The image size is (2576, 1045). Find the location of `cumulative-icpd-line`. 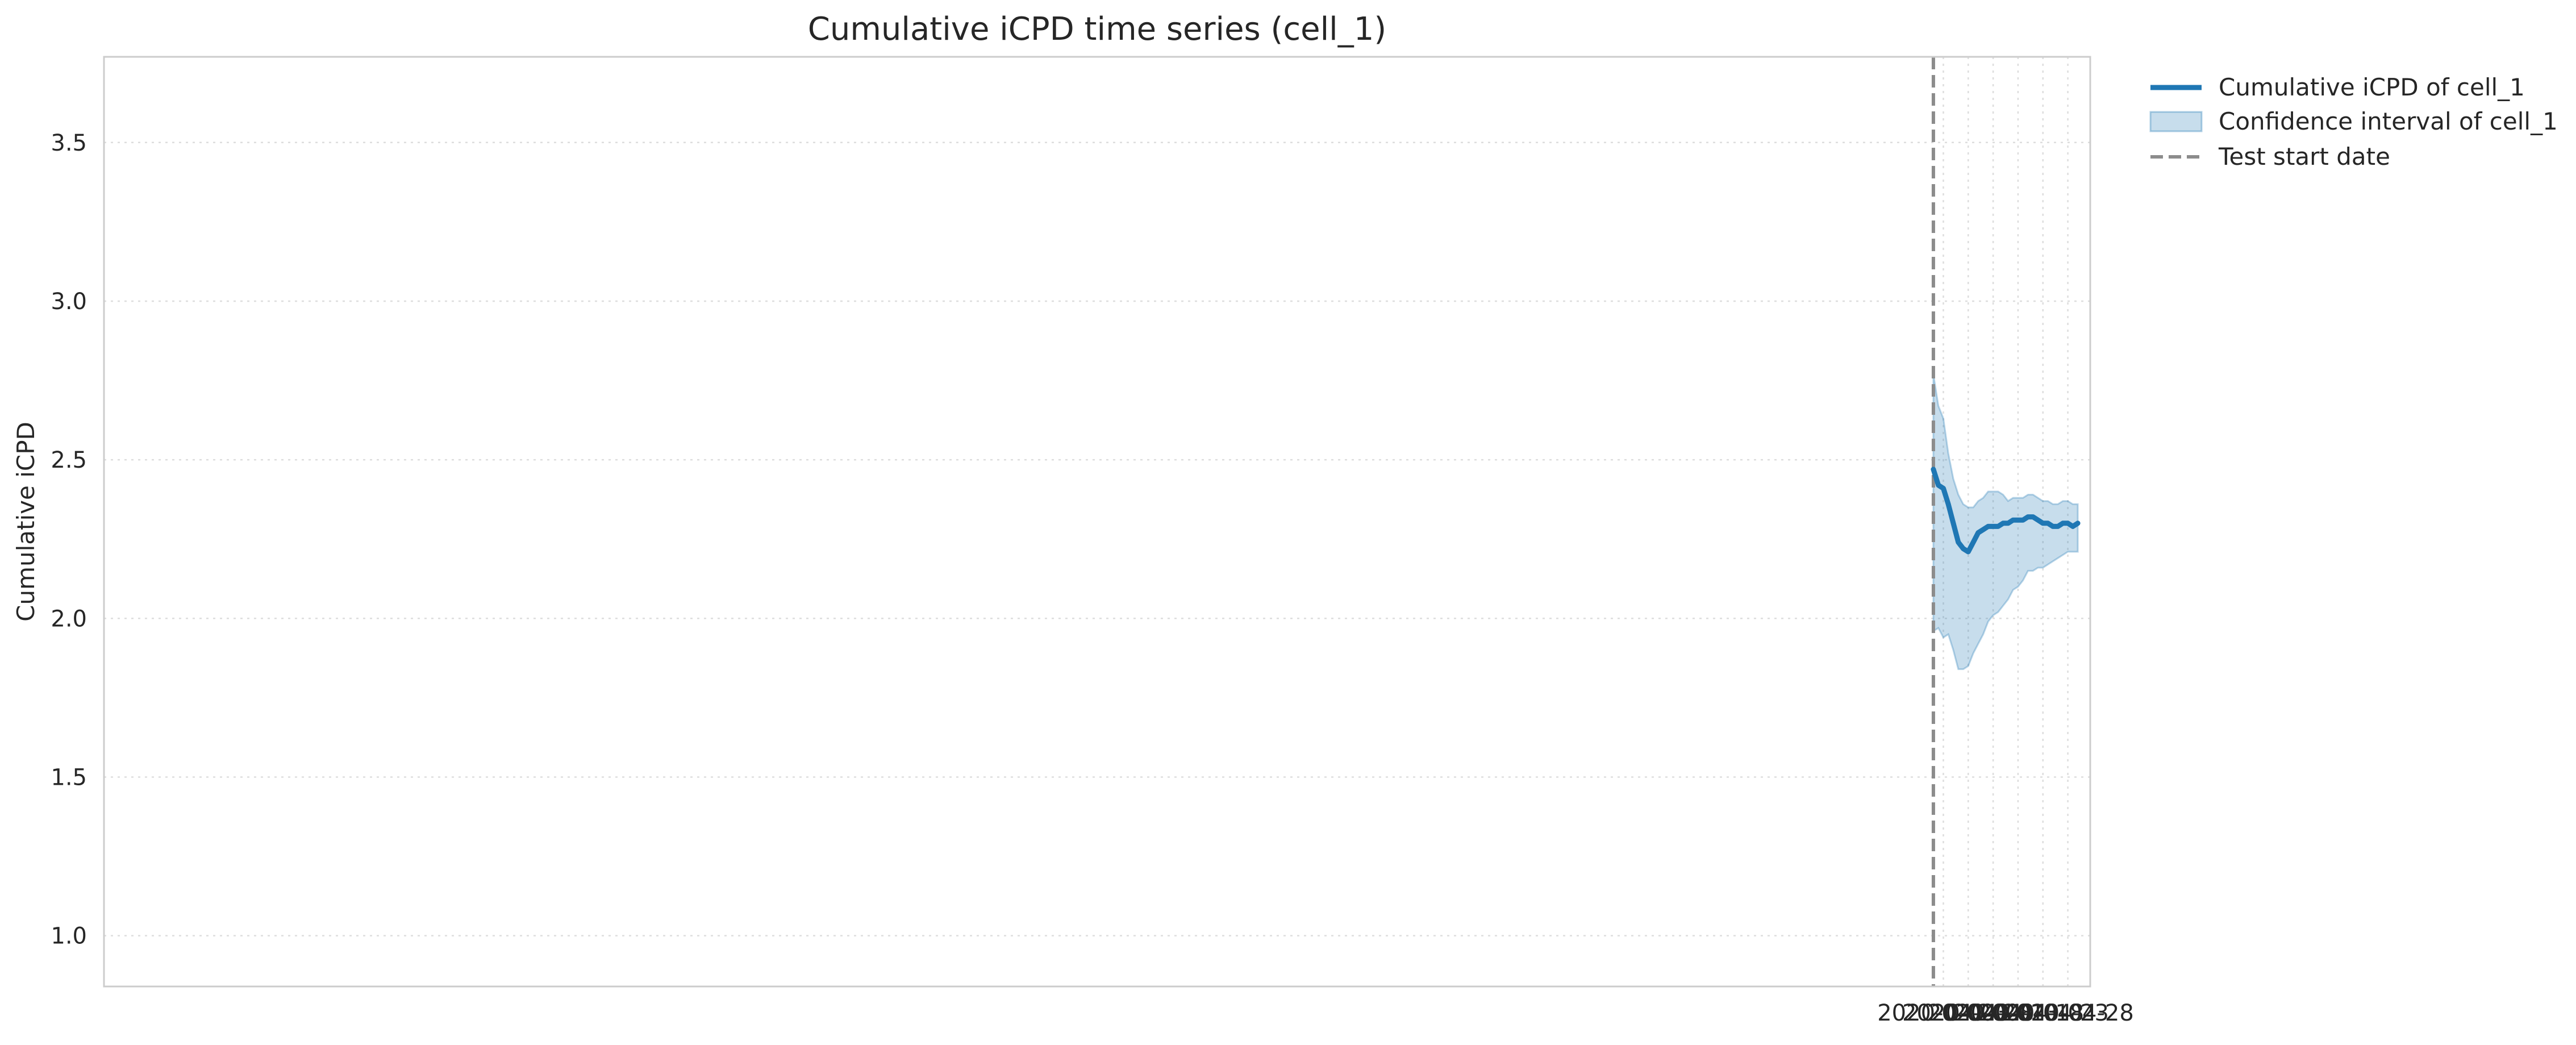

cumulative-icpd-line is located at coordinates (2006, 511).